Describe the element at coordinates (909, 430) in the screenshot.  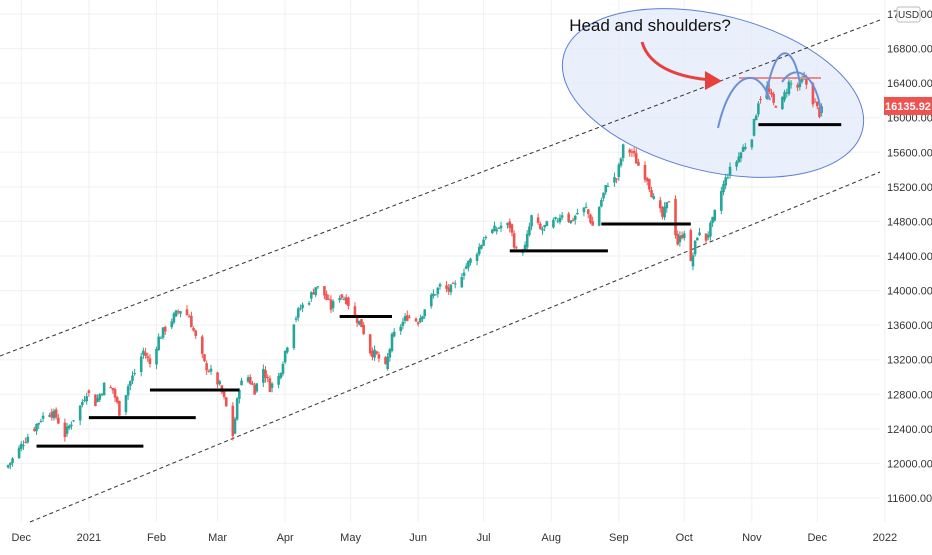
I see `y-tick-label: 12400.00` at that location.